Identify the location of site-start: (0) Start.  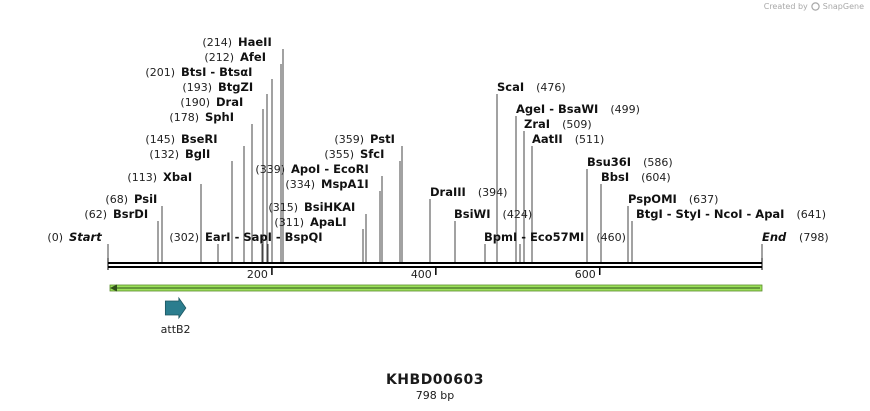
(78, 246).